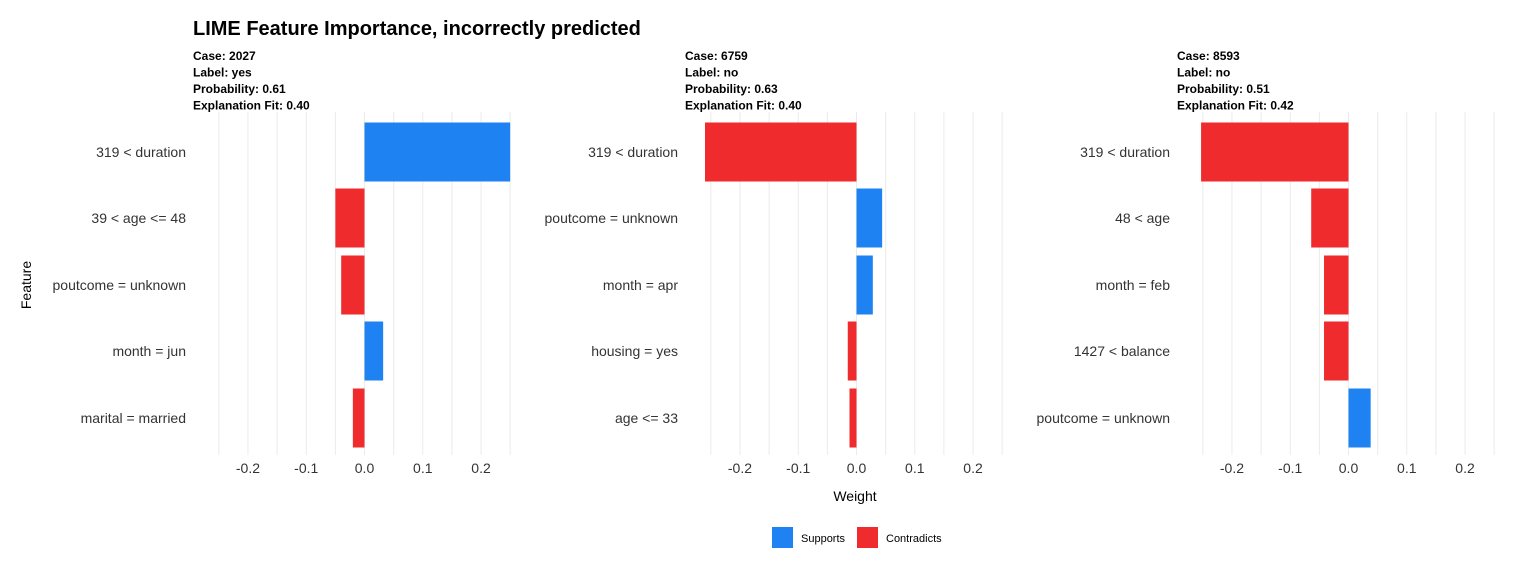  I want to click on facet-strip-line: Explanation Fit: 0.42, so click(1235, 106).